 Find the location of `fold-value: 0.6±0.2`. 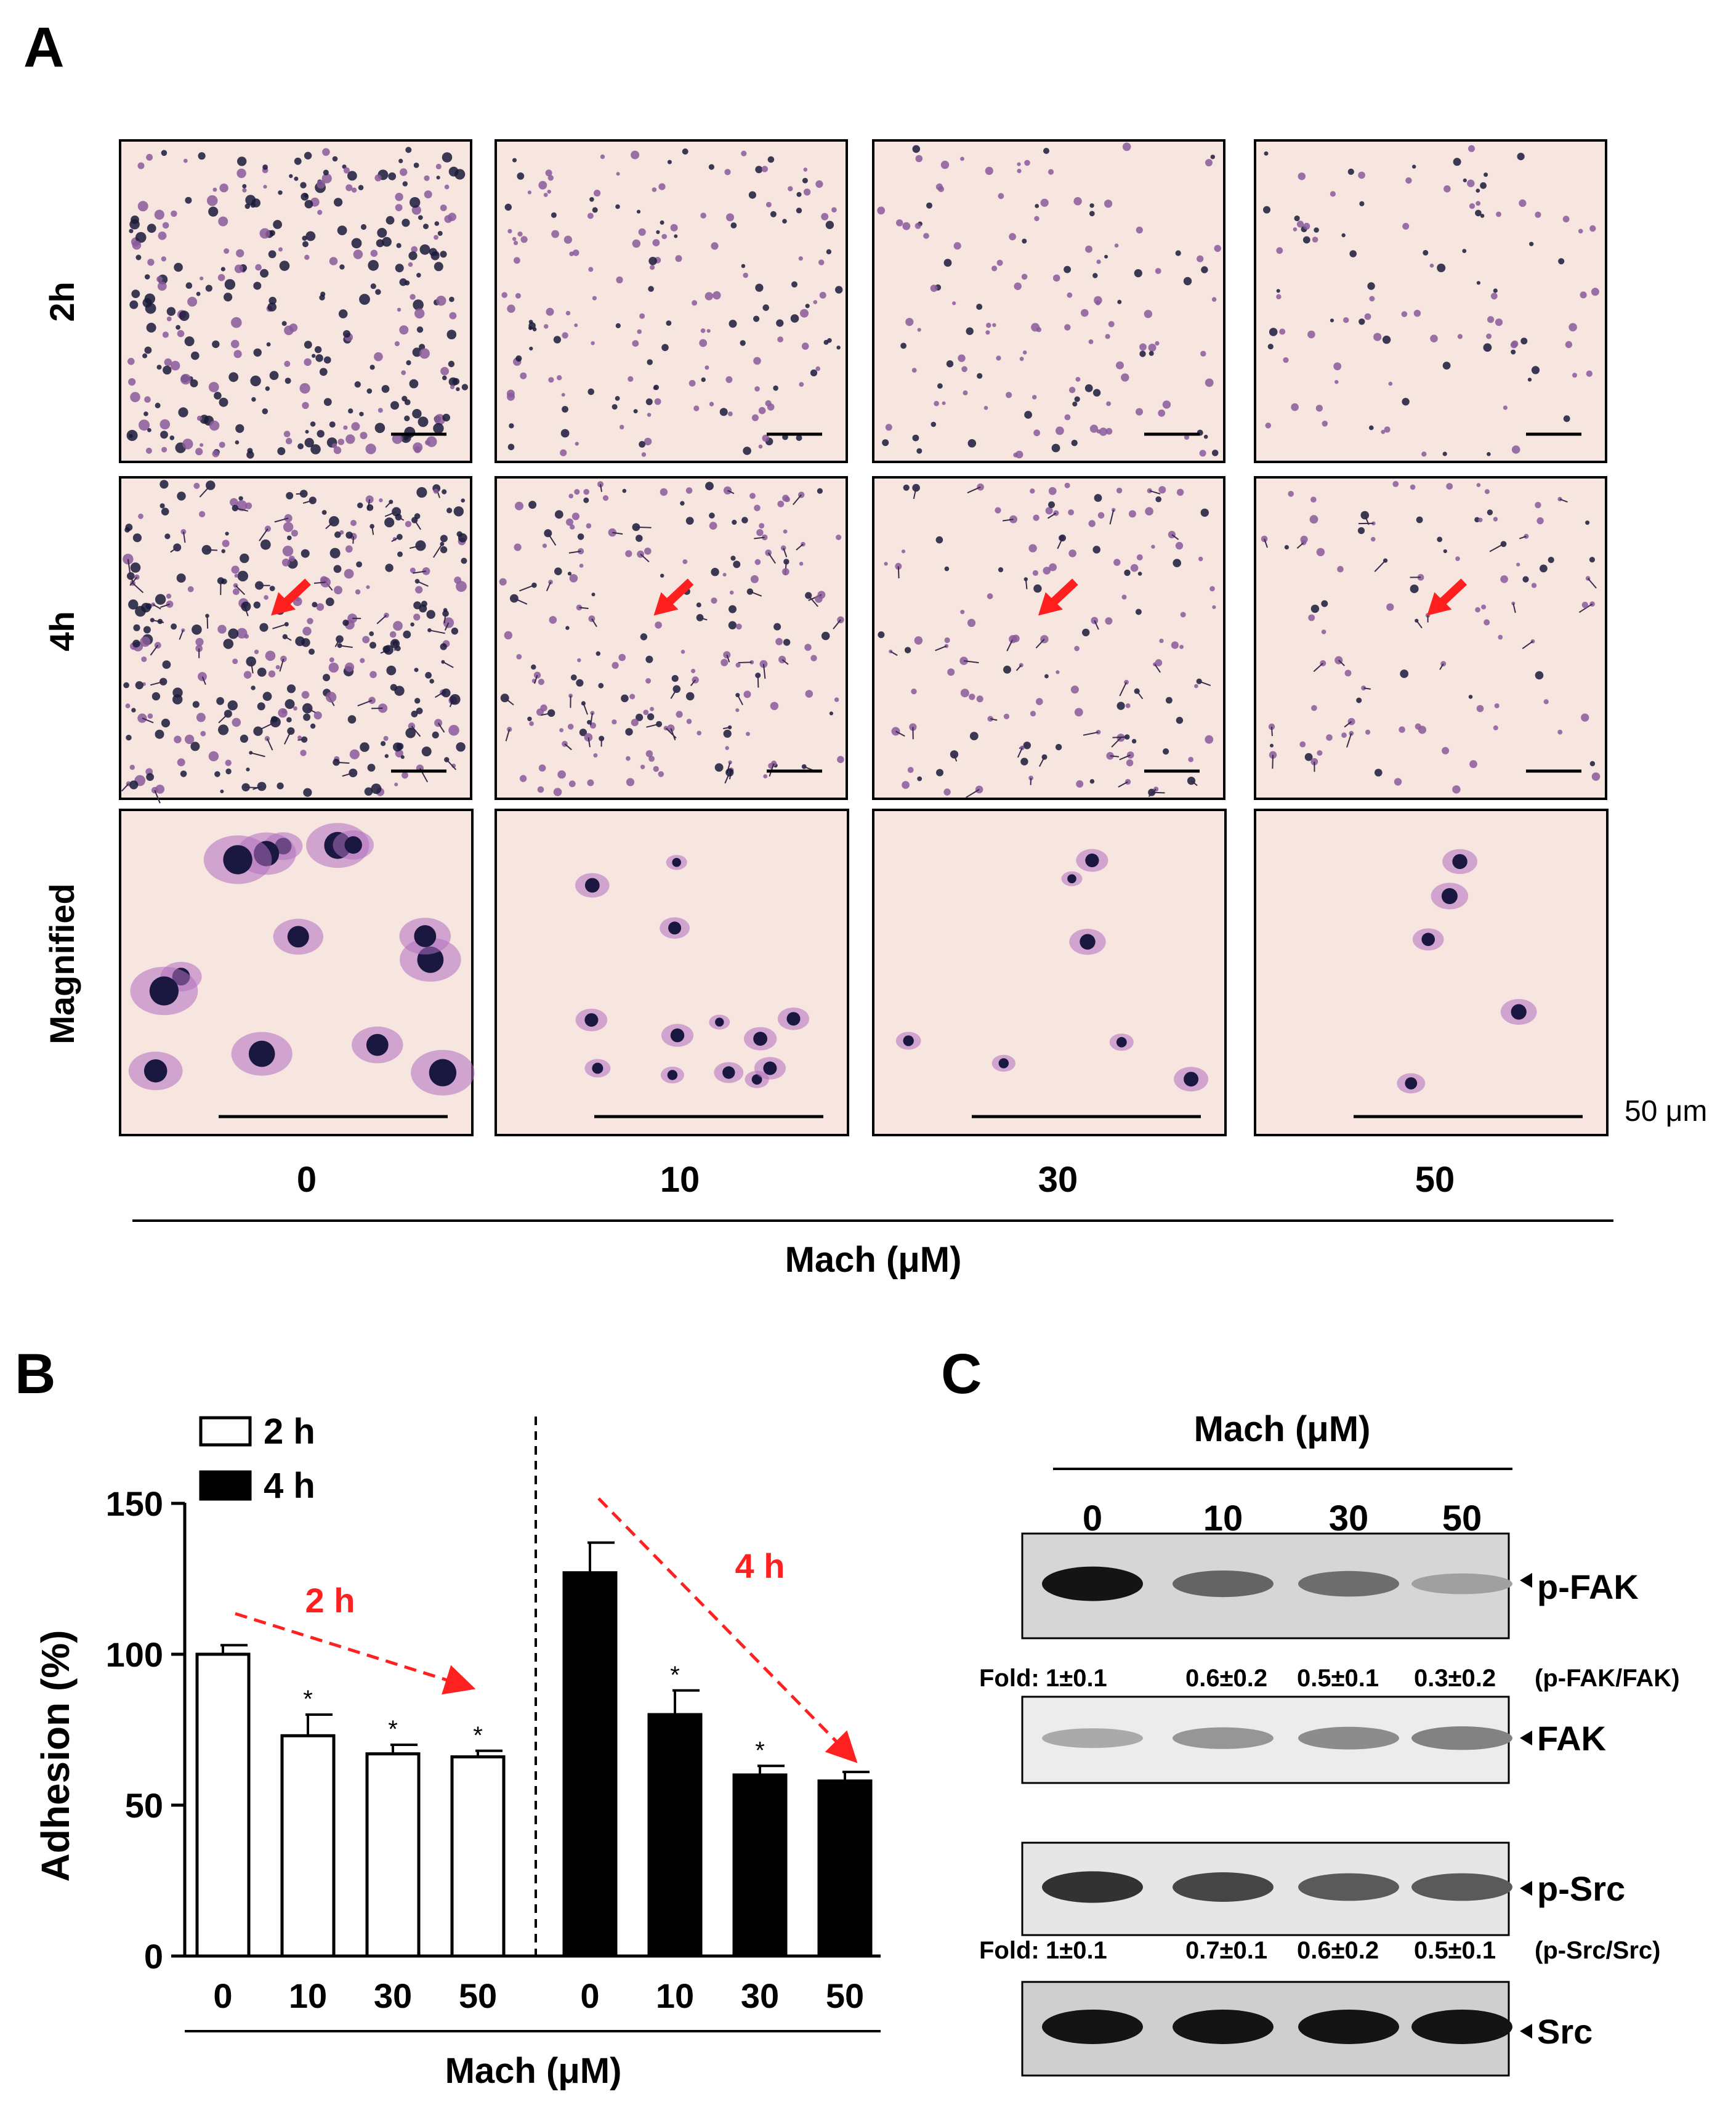

fold-value: 0.6±0.2 is located at coordinates (1338, 1951).